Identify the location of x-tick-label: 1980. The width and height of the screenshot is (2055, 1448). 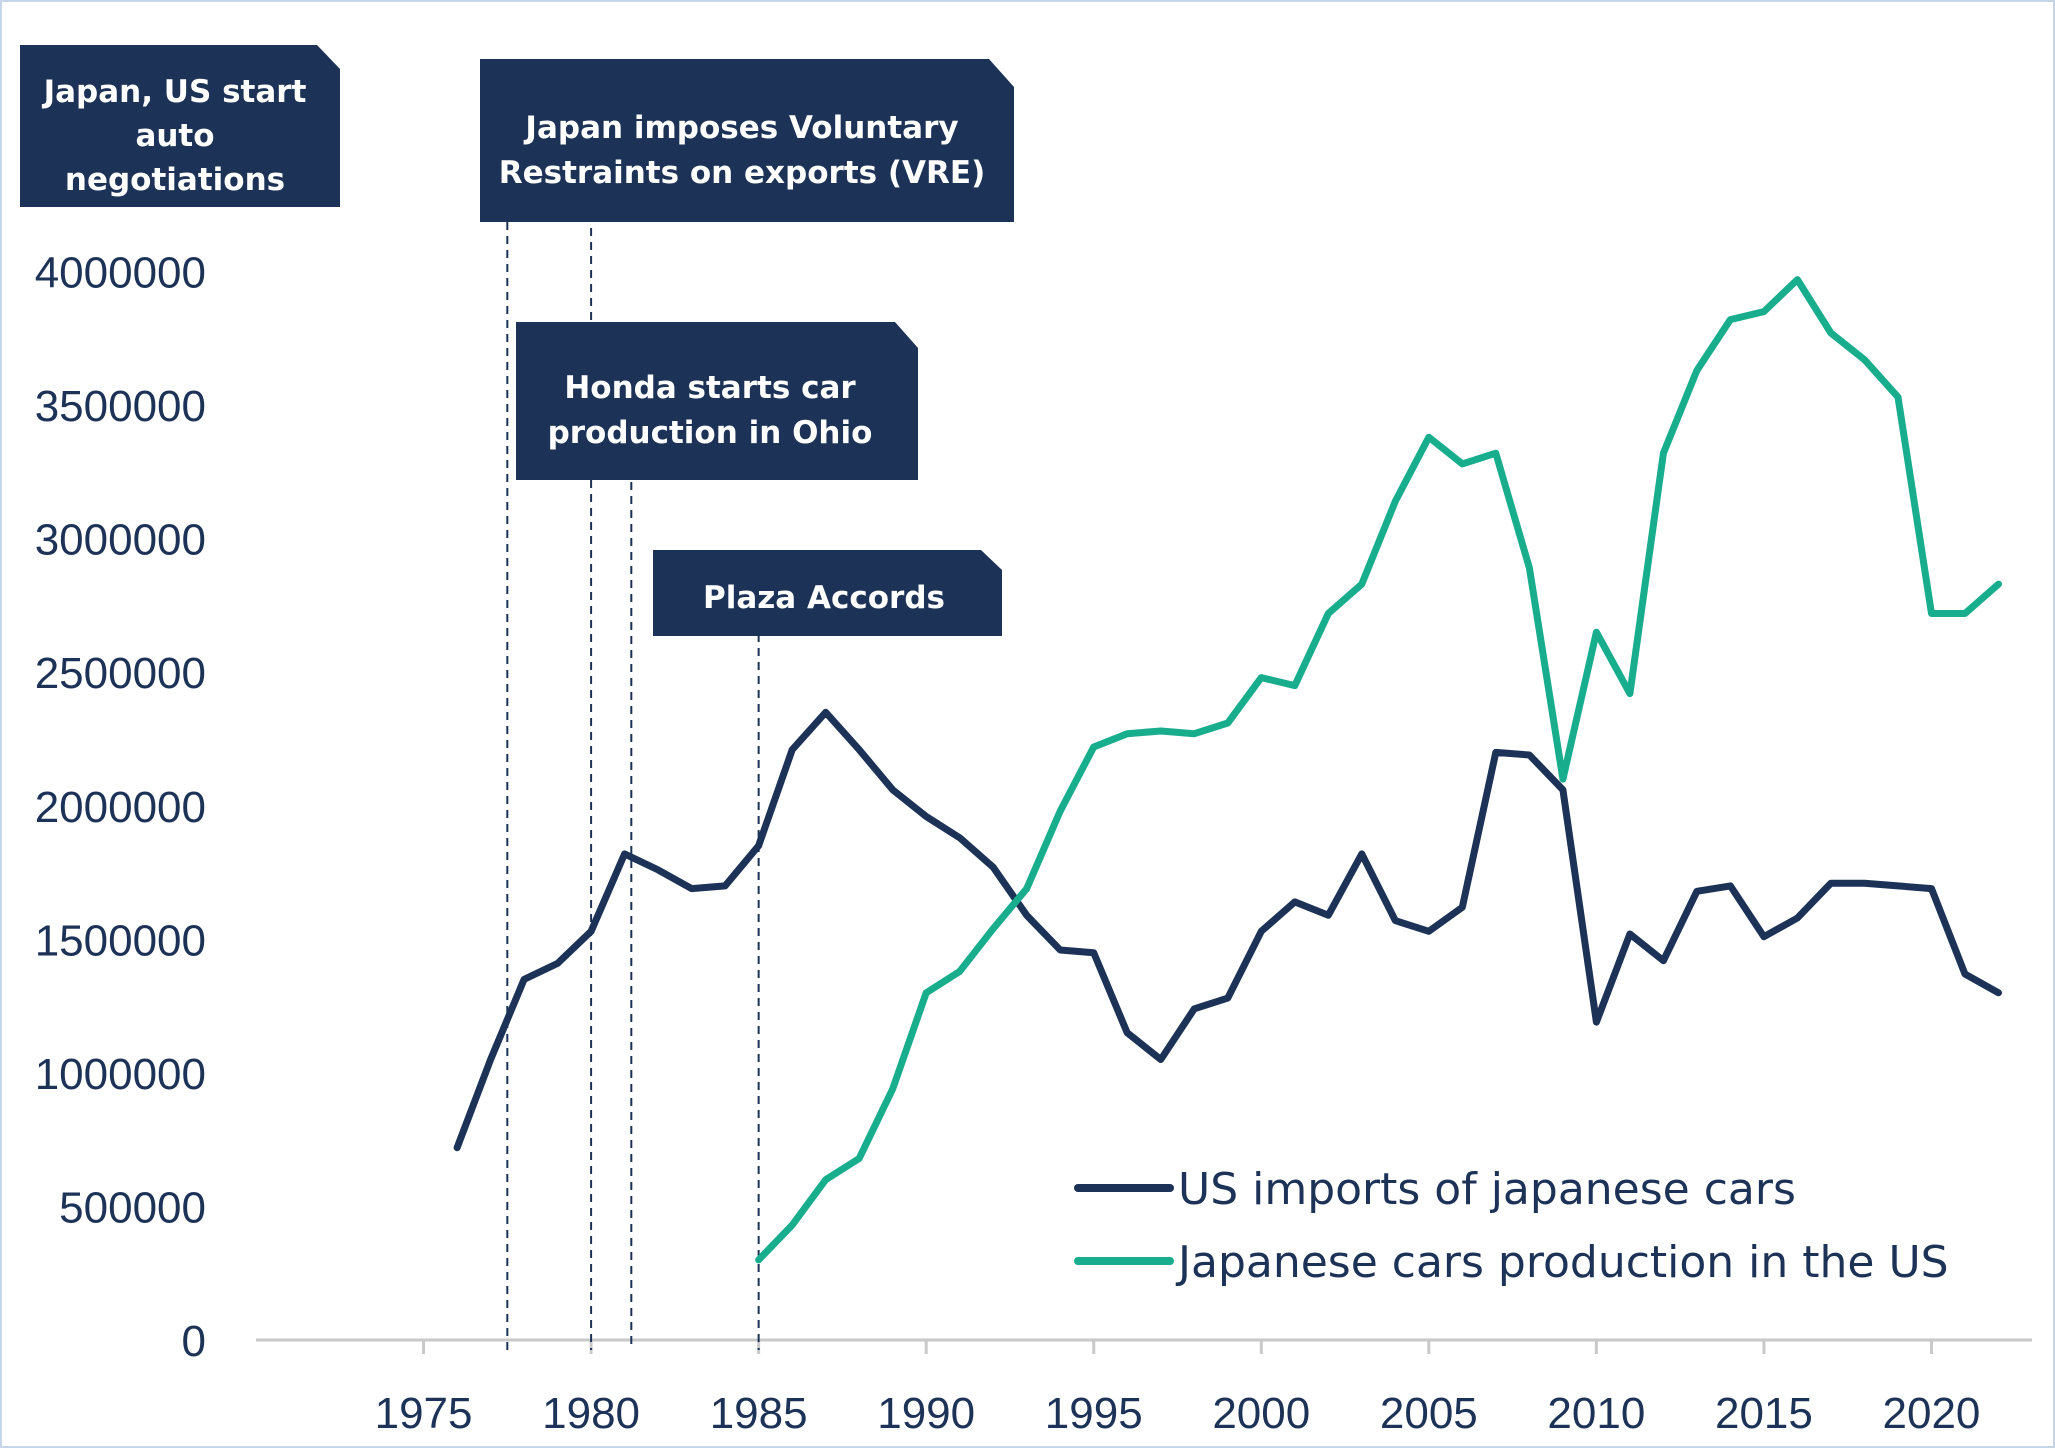
(591, 1413).